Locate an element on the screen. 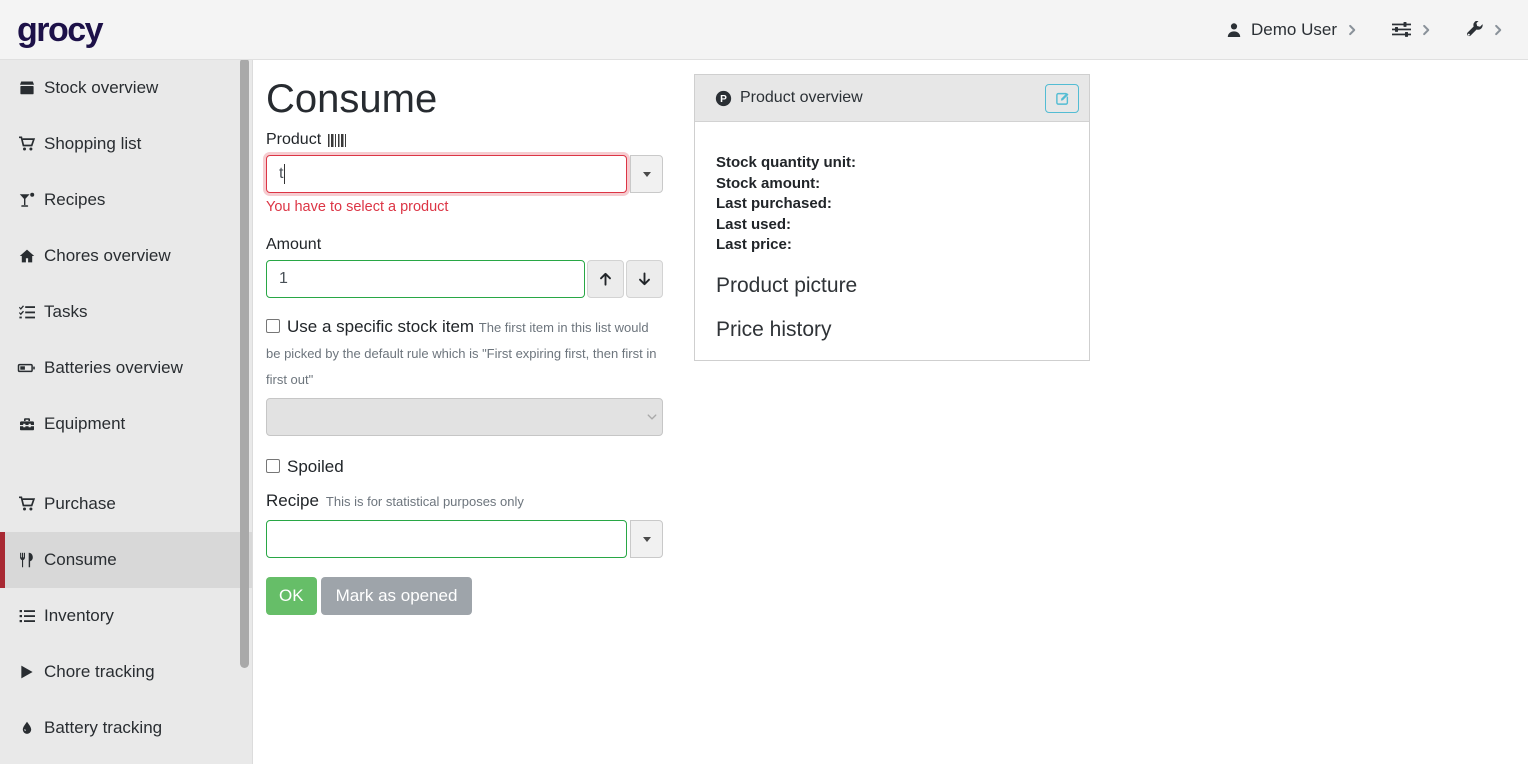 This screenshot has height=764, width=1528. recipe-label: Recipe is located at coordinates (292, 500).